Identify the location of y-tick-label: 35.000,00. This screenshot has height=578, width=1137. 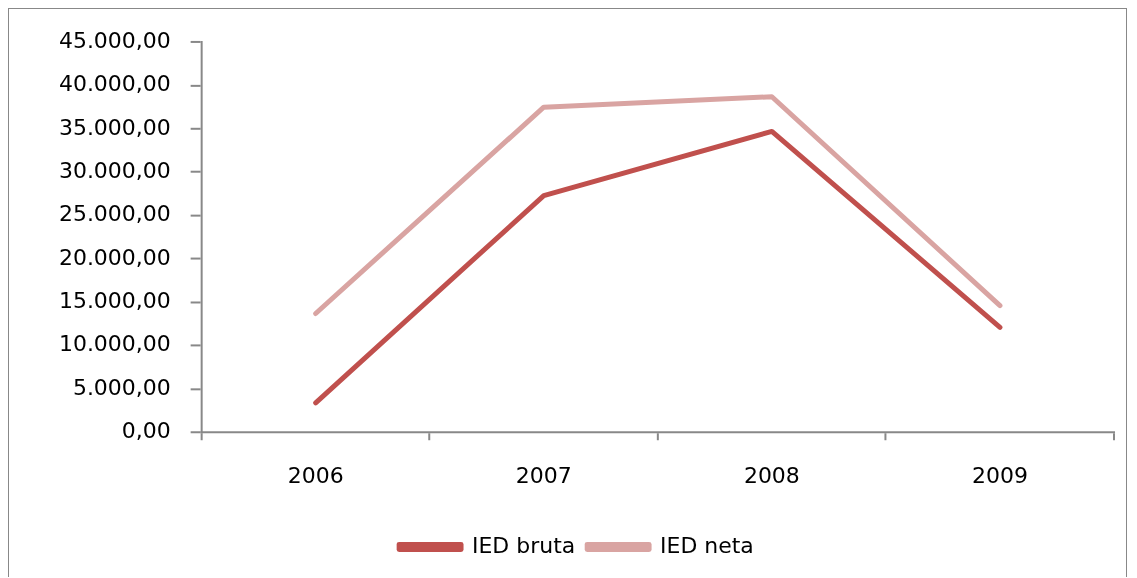
(114, 127).